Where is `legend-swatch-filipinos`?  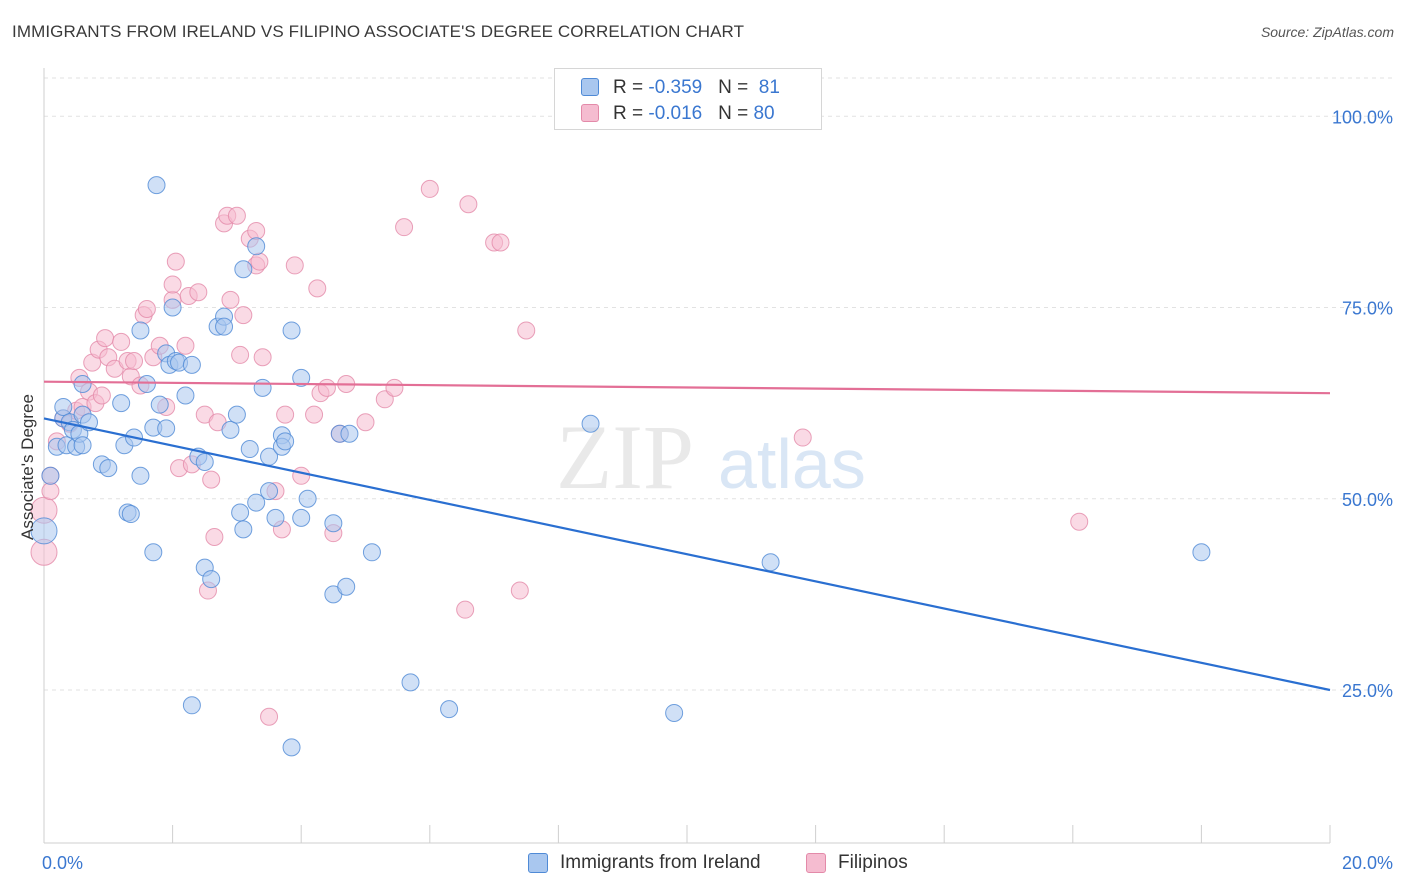 legend-swatch-filipinos is located at coordinates (590, 113).